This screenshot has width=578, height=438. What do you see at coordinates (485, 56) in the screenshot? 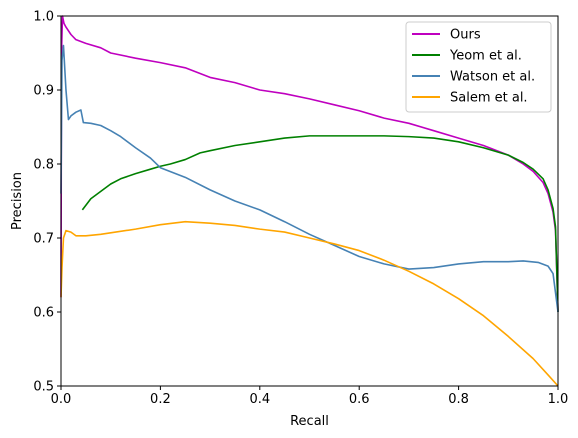
I see `legend-label-1: Yeom et al.` at bounding box center [485, 56].